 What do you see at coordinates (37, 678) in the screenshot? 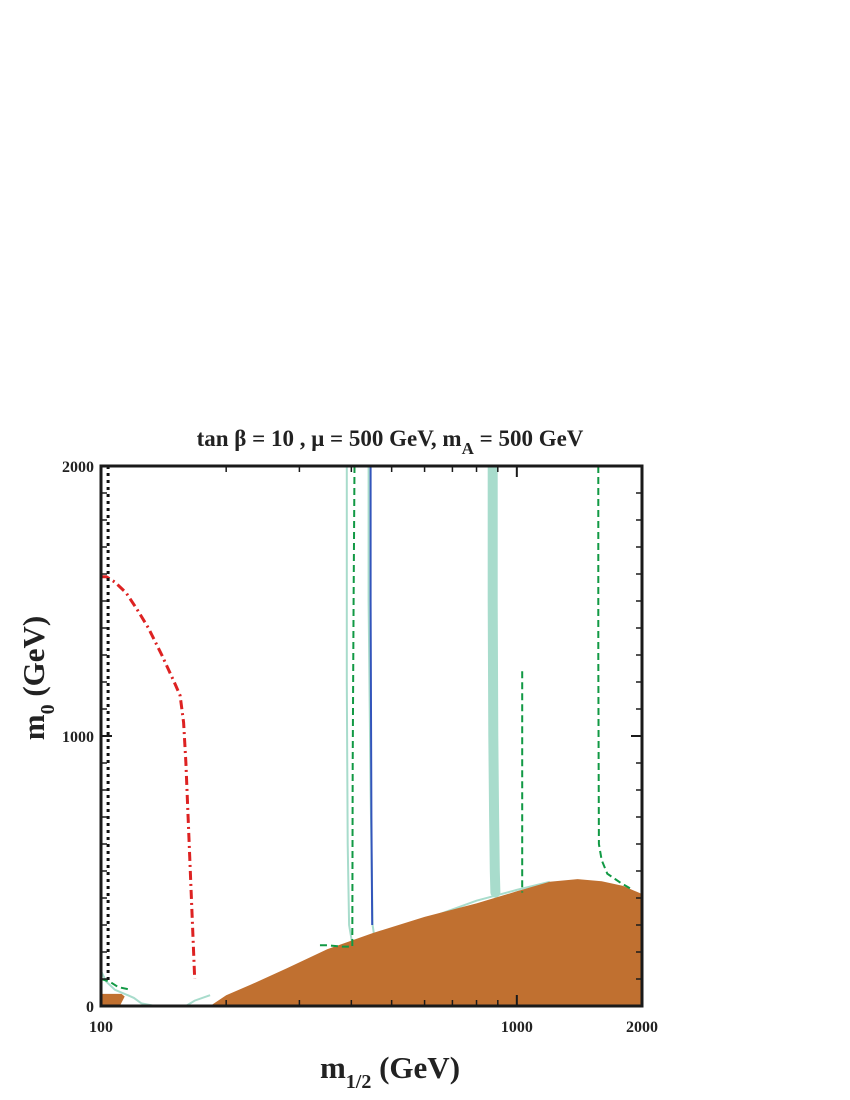
I see `y-axis-label: m0 (GeV)` at bounding box center [37, 678].